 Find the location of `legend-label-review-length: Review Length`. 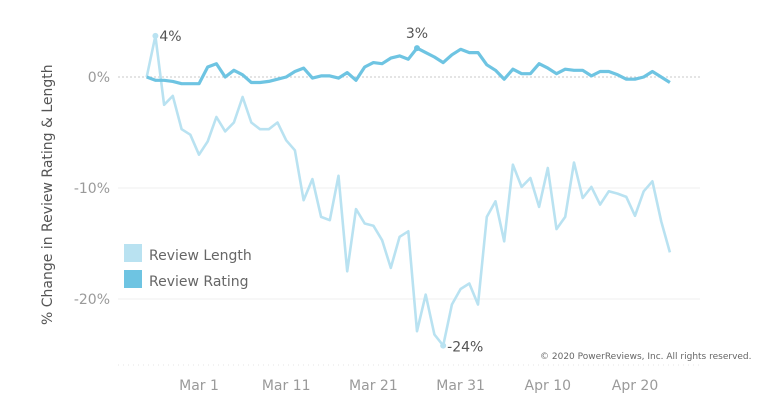

legend-label-review-length: Review Length is located at coordinates (200, 256).